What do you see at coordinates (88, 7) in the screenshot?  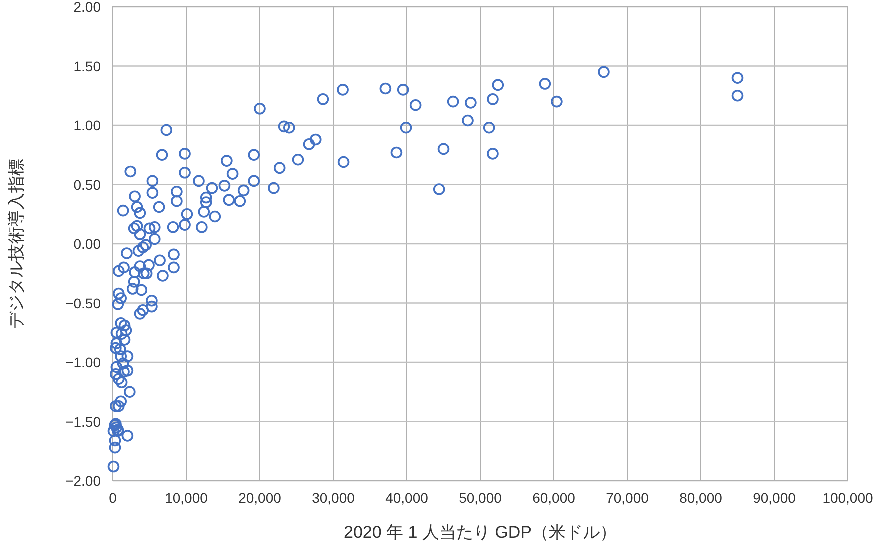 I see `y-tick-label: 2.00` at bounding box center [88, 7].